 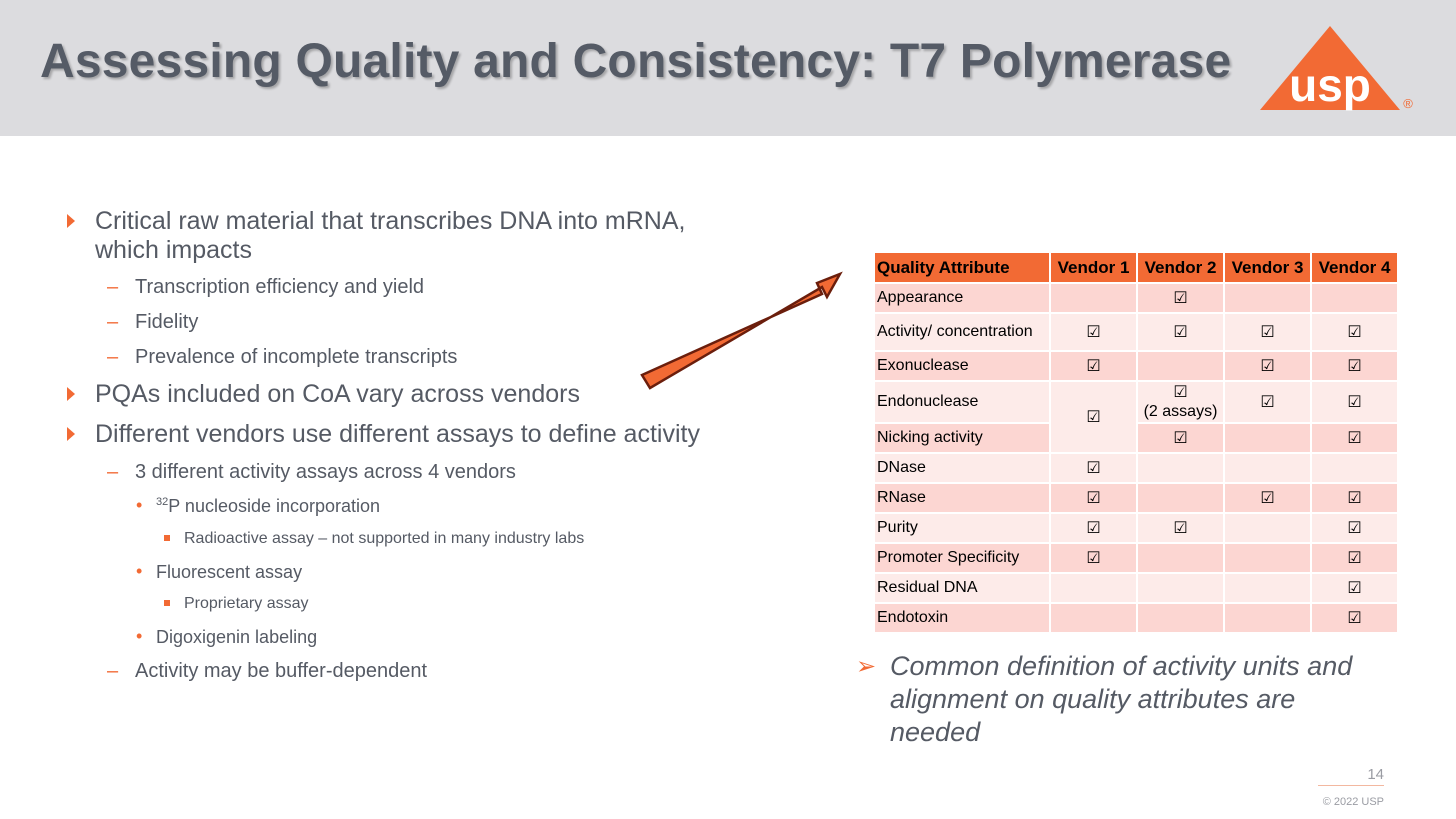 I want to click on usp-logo: usp ®, so click(x=1336, y=68).